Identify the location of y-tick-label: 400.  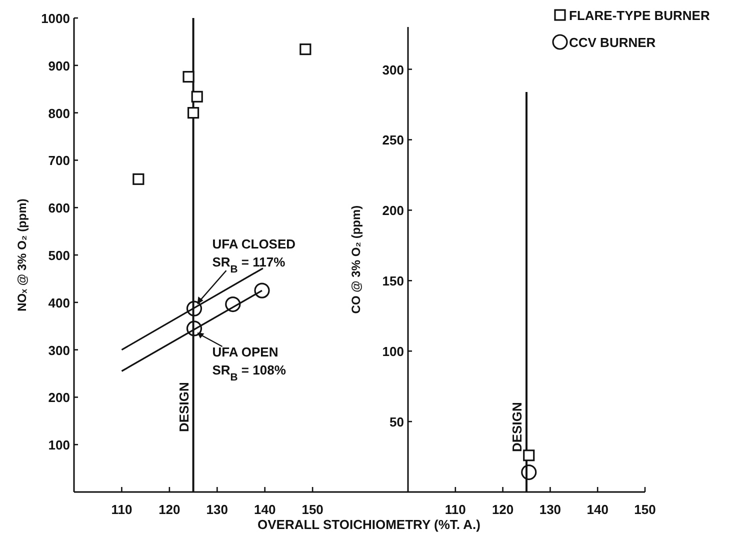
(59, 302).